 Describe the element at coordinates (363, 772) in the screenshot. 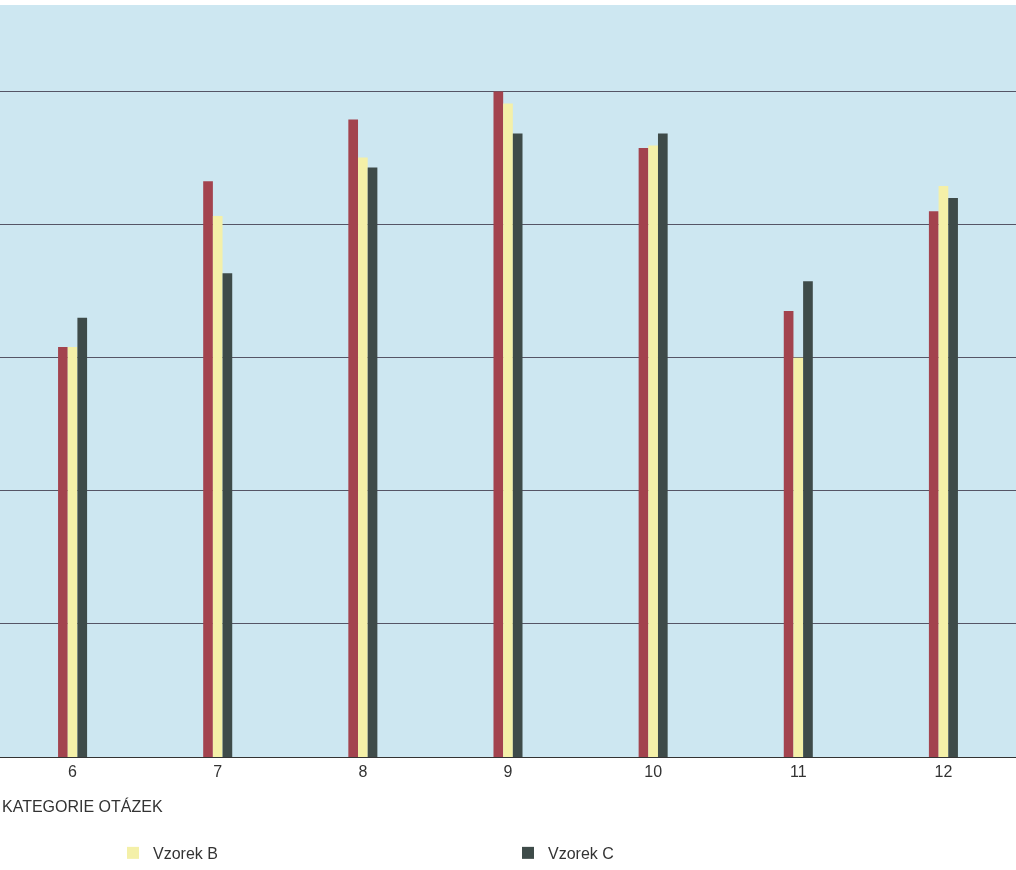

I see `x-tick-label: 8` at that location.